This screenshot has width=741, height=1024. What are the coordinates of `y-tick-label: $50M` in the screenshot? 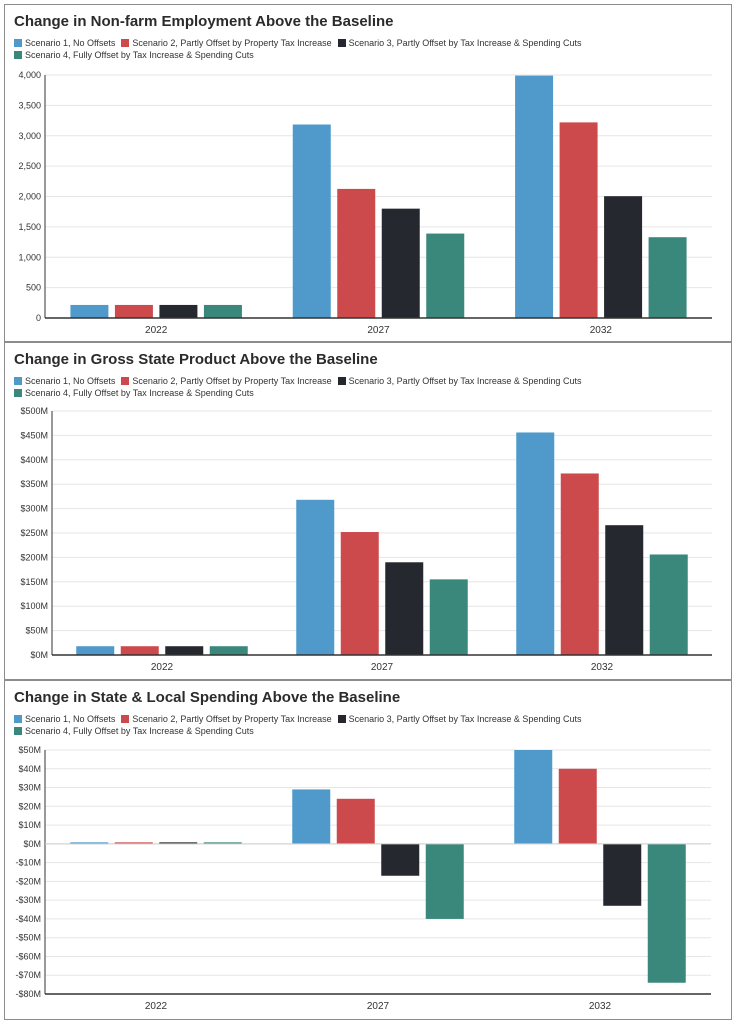 It's located at (36, 631).